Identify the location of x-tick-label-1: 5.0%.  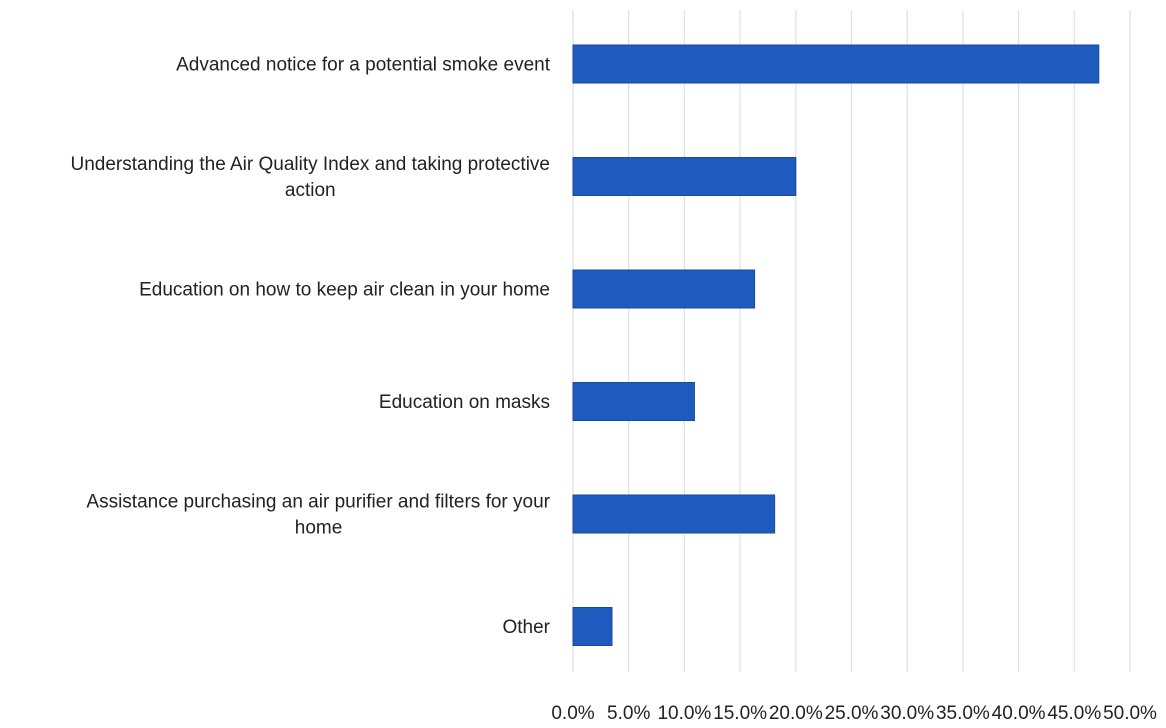
(628, 713).